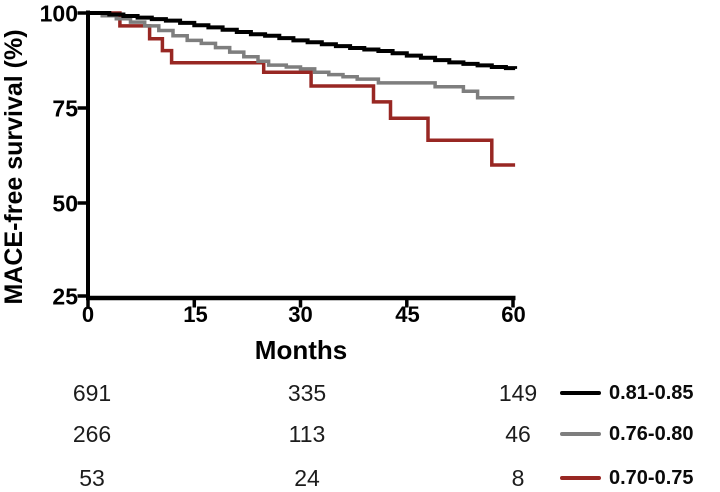 The image size is (720, 492). Describe the element at coordinates (59, 14) in the screenshot. I see `y-tick-label-100: 100` at that location.